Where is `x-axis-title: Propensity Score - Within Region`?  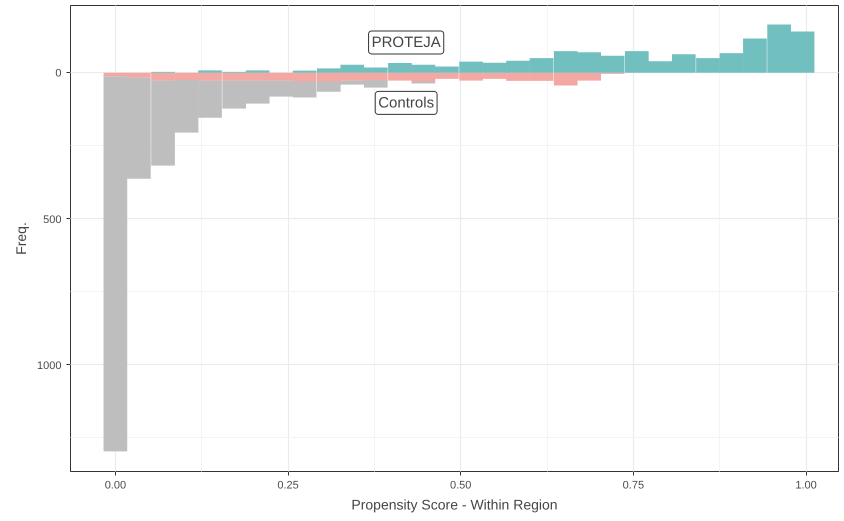 x-axis-title: Propensity Score - Within Region is located at coordinates (454, 504).